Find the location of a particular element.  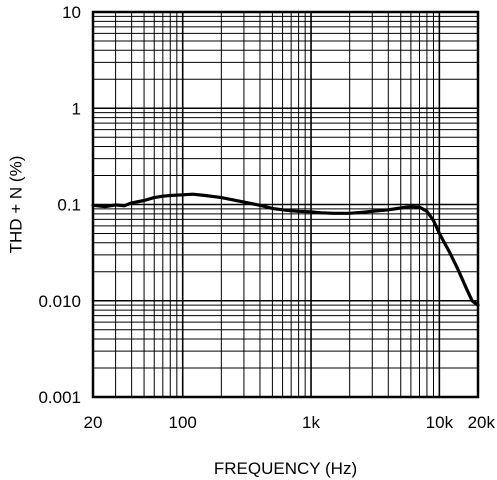

y-tick-label: 0.001 is located at coordinates (59, 397).